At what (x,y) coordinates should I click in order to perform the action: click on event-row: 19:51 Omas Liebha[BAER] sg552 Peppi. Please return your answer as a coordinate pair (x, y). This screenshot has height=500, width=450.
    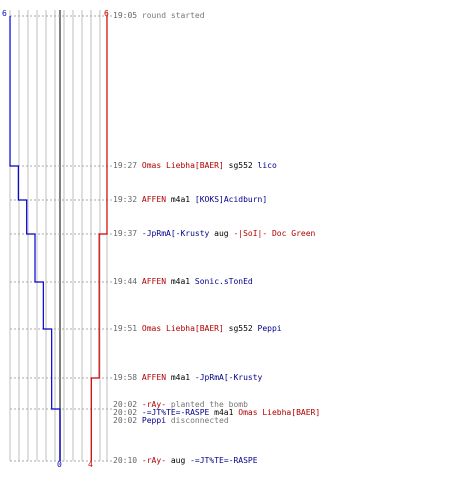
    Looking at the image, I should click on (197, 328).